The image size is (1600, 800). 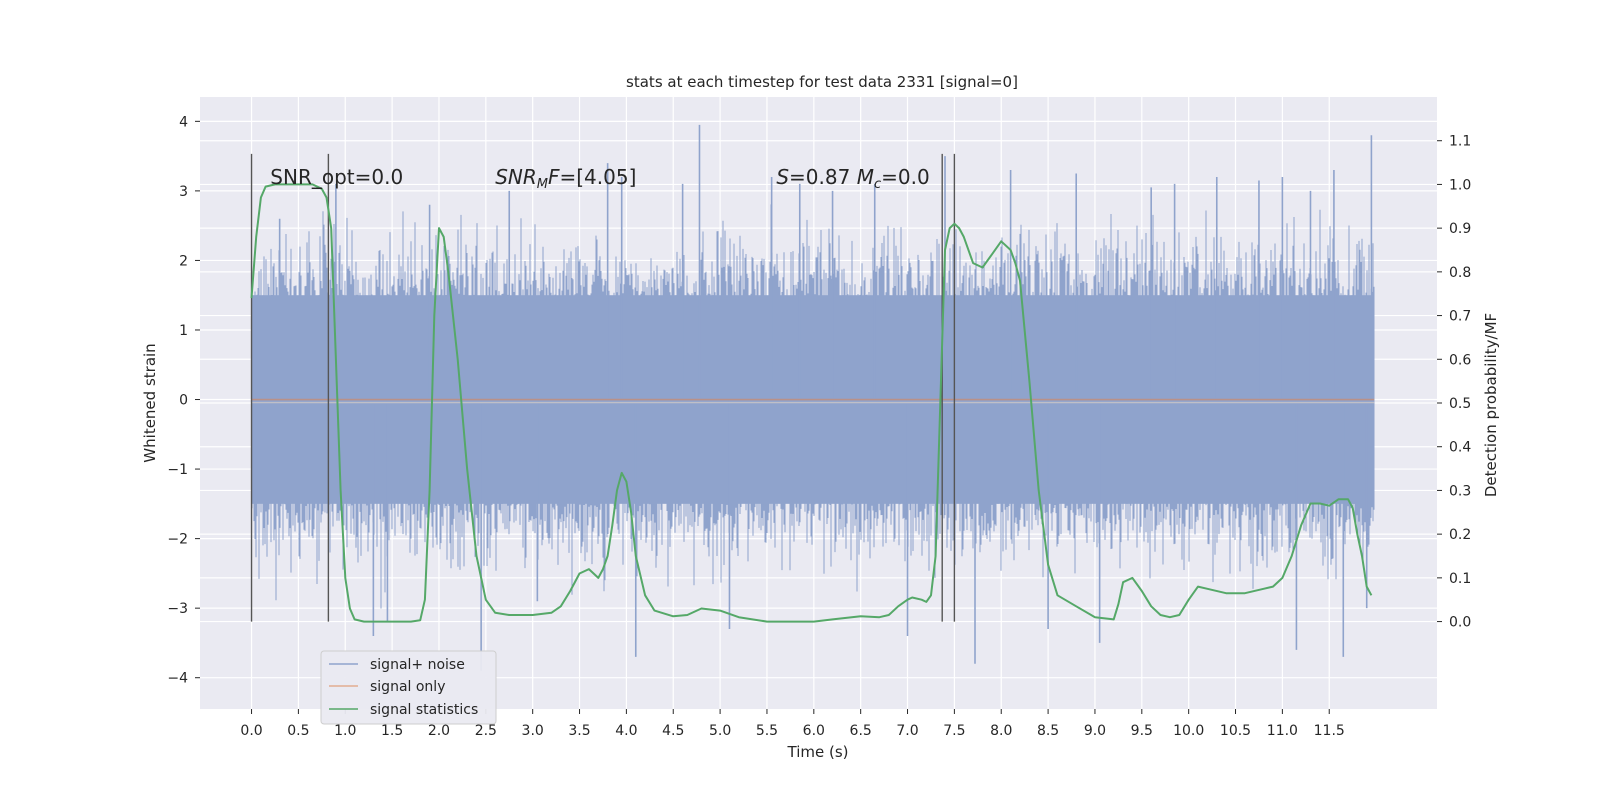 I want to click on y-axis-label-left: Whitened strain, so click(x=150, y=402).